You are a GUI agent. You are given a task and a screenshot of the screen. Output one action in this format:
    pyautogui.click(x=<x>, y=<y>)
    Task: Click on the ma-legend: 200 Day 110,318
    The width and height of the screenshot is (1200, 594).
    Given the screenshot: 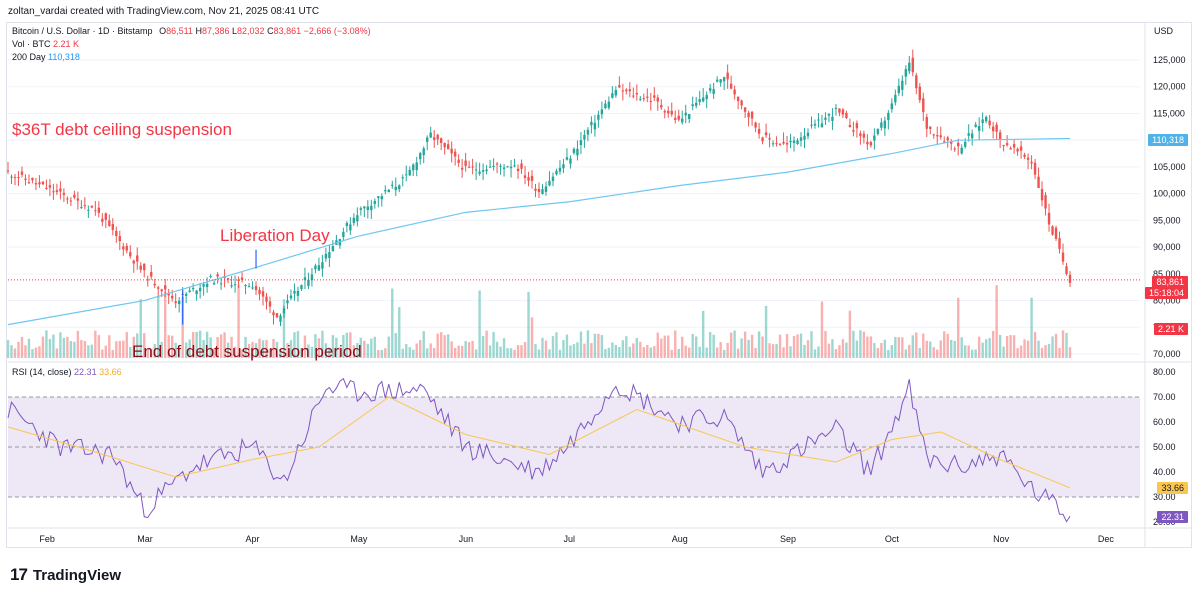 What is the action you would take?
    pyautogui.click(x=46, y=57)
    